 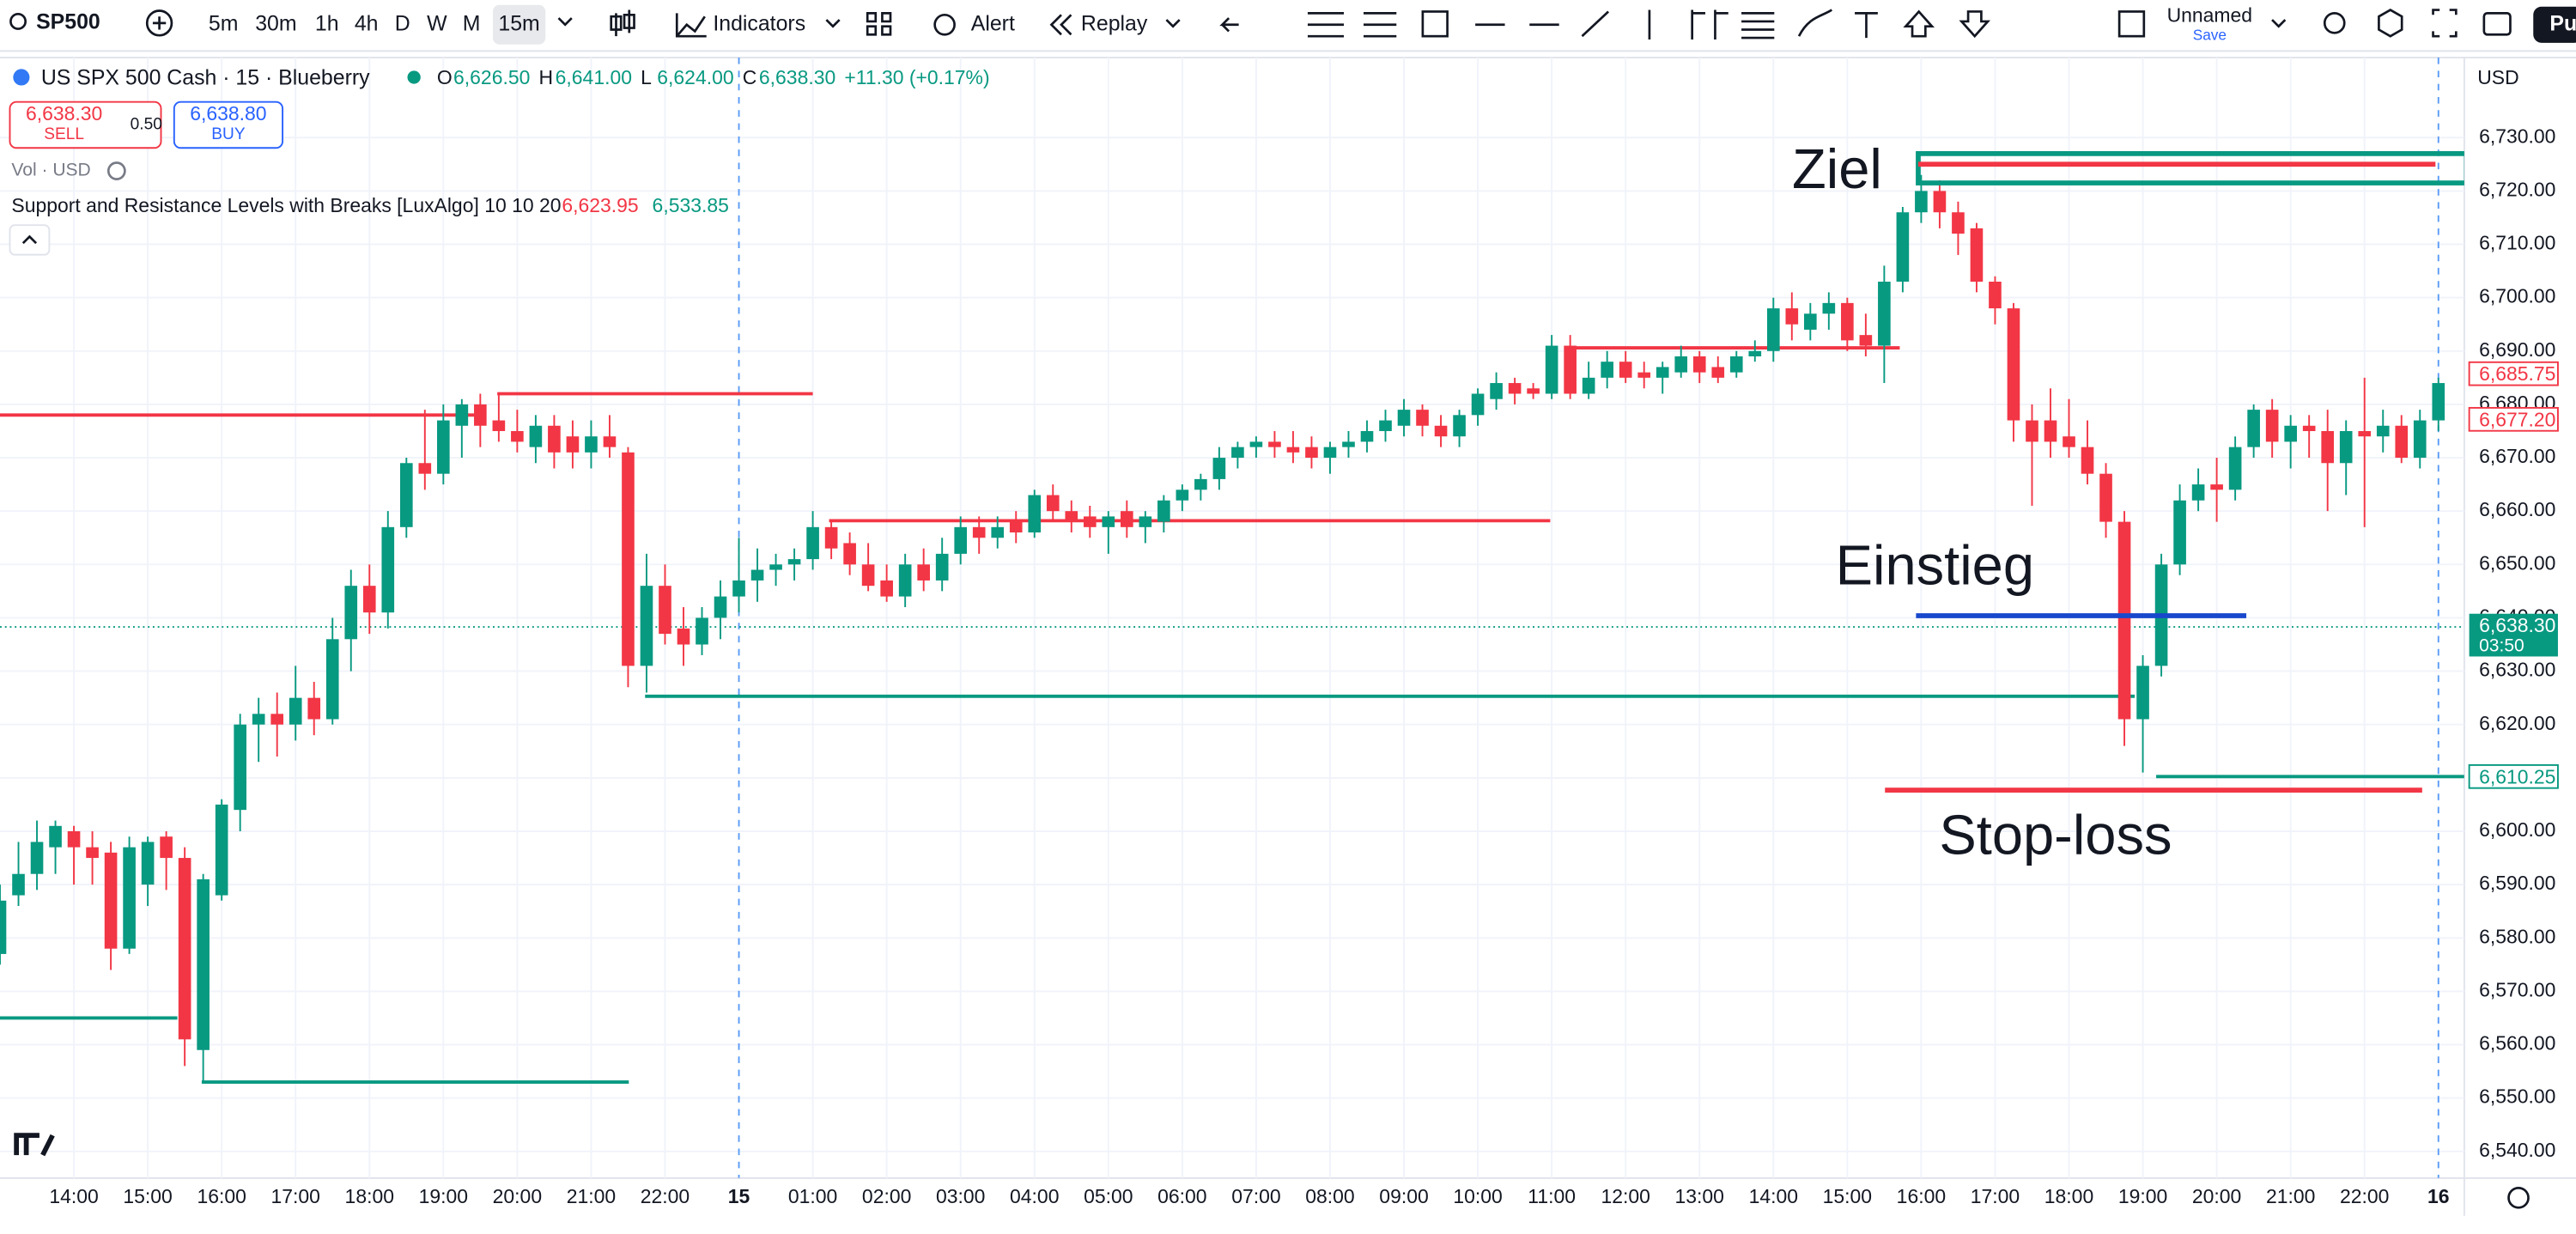 What do you see at coordinates (2390, 23) in the screenshot?
I see `settings-icon` at bounding box center [2390, 23].